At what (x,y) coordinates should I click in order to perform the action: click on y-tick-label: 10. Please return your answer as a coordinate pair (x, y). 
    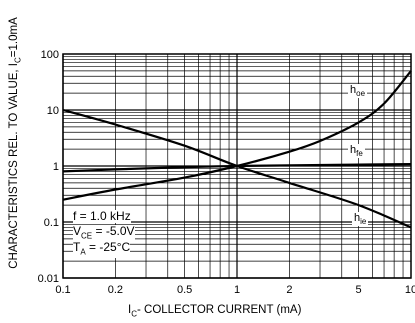
    Looking at the image, I should click on (53, 111).